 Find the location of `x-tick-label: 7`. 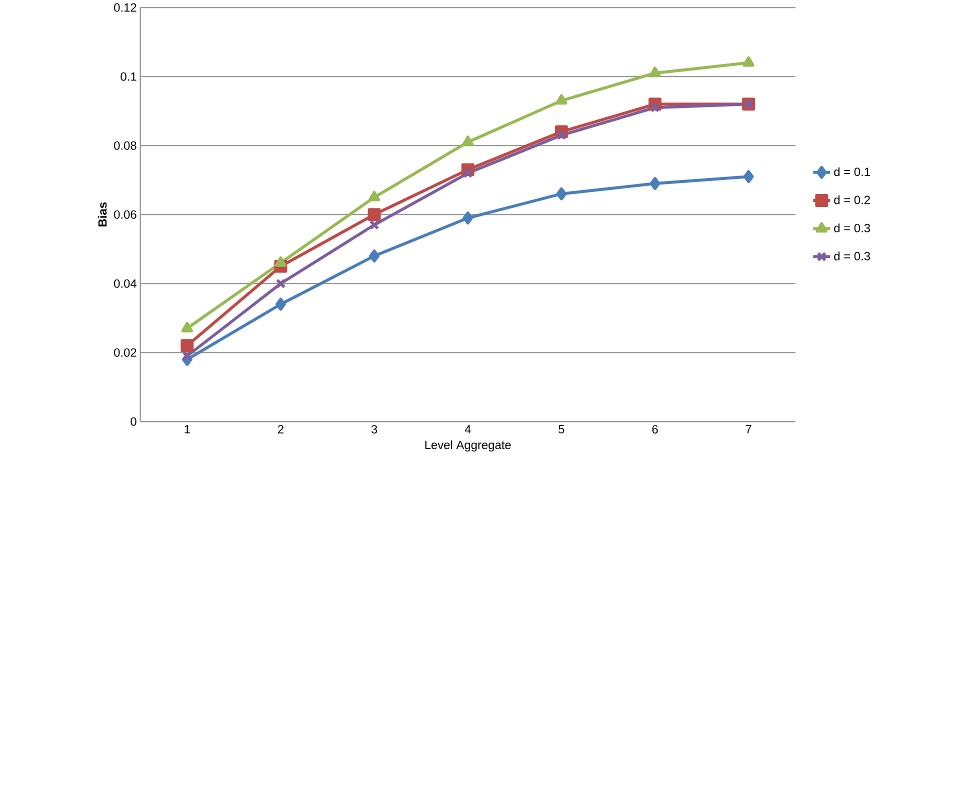

x-tick-label: 7 is located at coordinates (749, 429).